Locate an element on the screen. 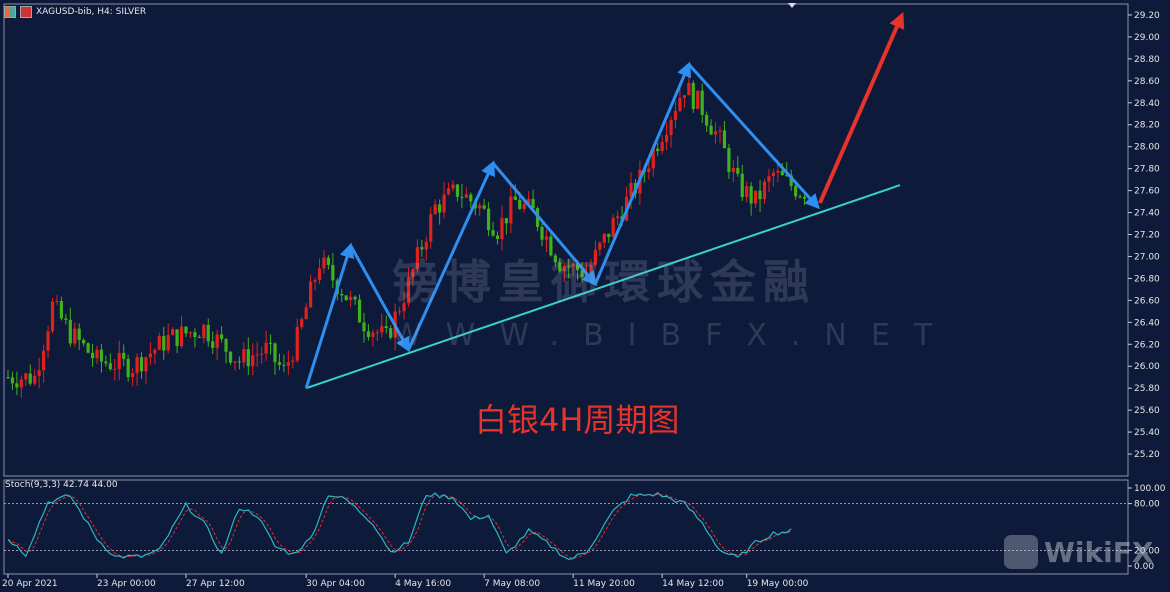  chart-symbol-icon is located at coordinates (10, 12).